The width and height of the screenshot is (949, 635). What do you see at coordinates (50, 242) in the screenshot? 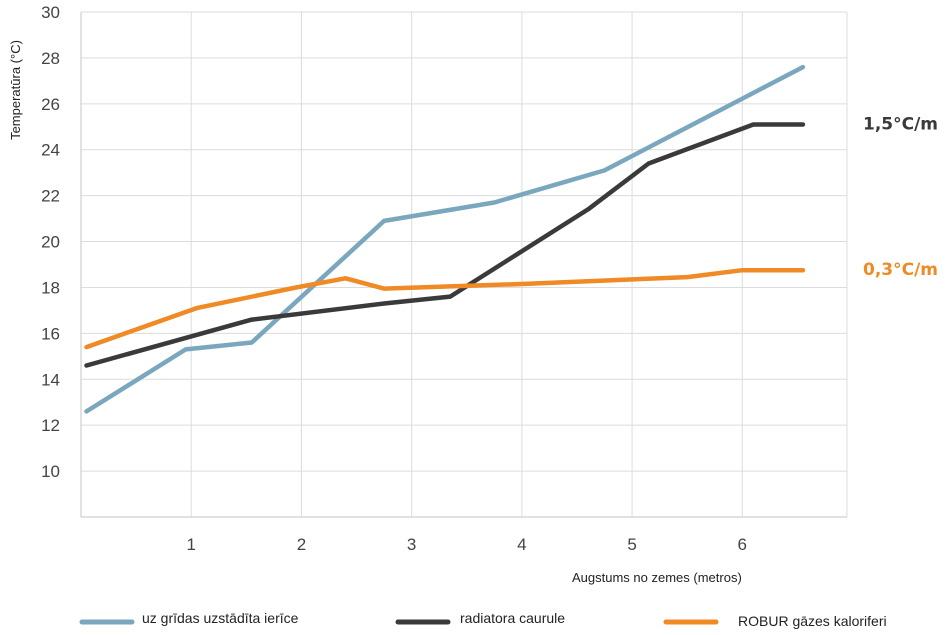
I see `y-tick-label-20: 20` at bounding box center [50, 242].